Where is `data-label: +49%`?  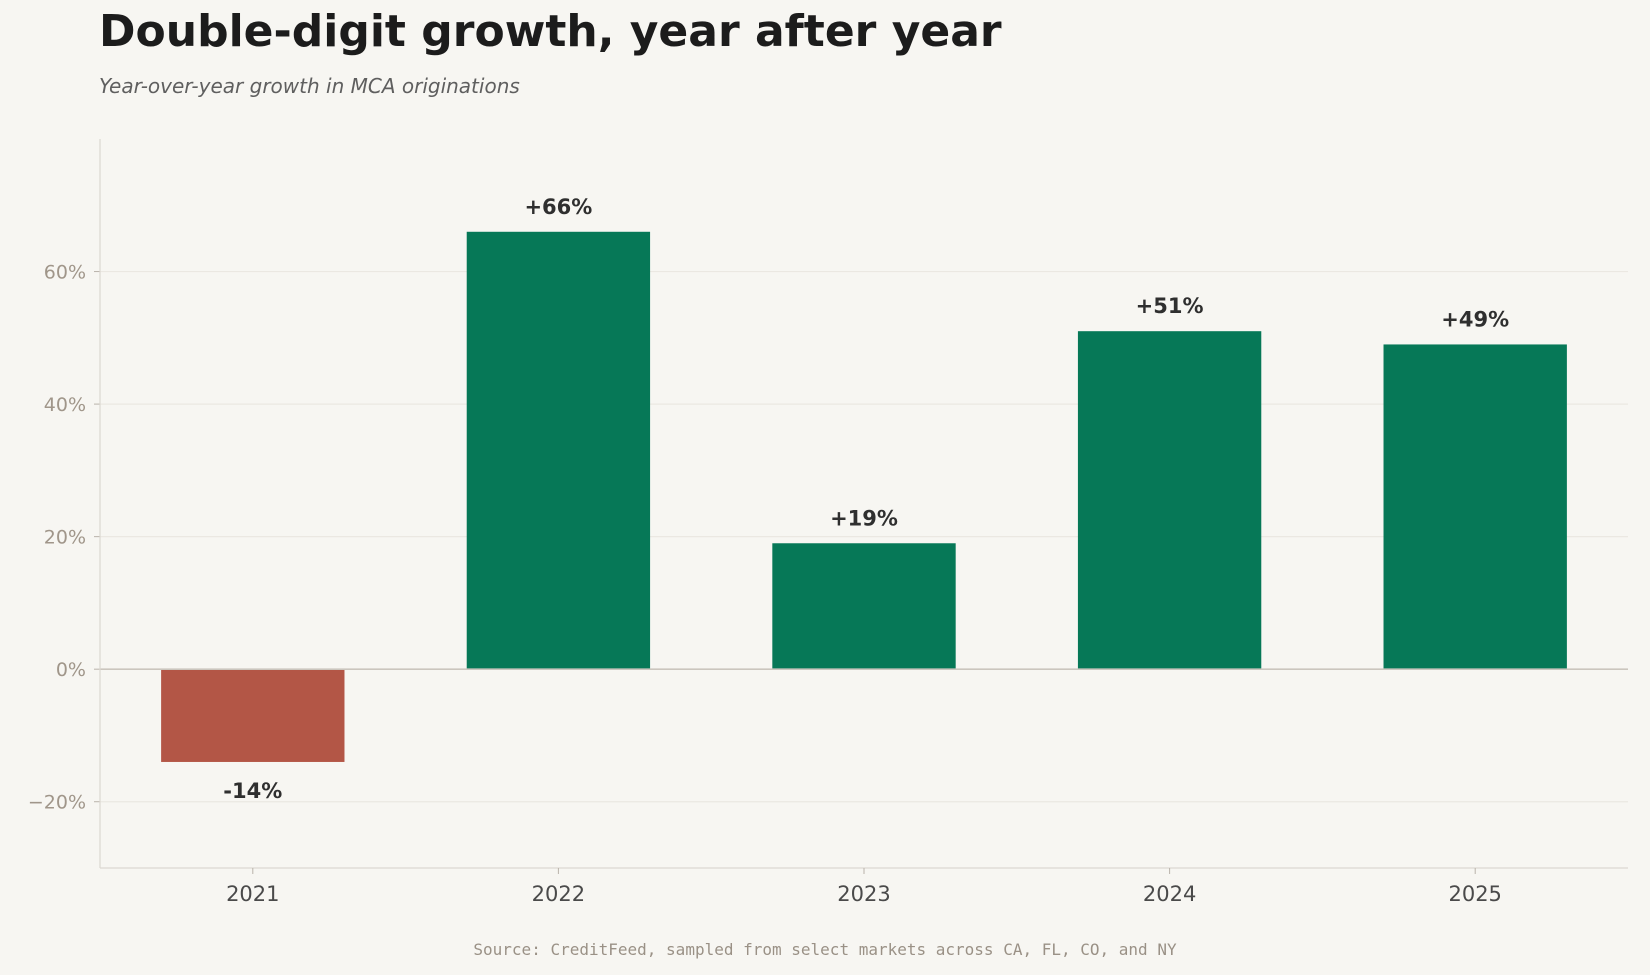 data-label: +49% is located at coordinates (1475, 319).